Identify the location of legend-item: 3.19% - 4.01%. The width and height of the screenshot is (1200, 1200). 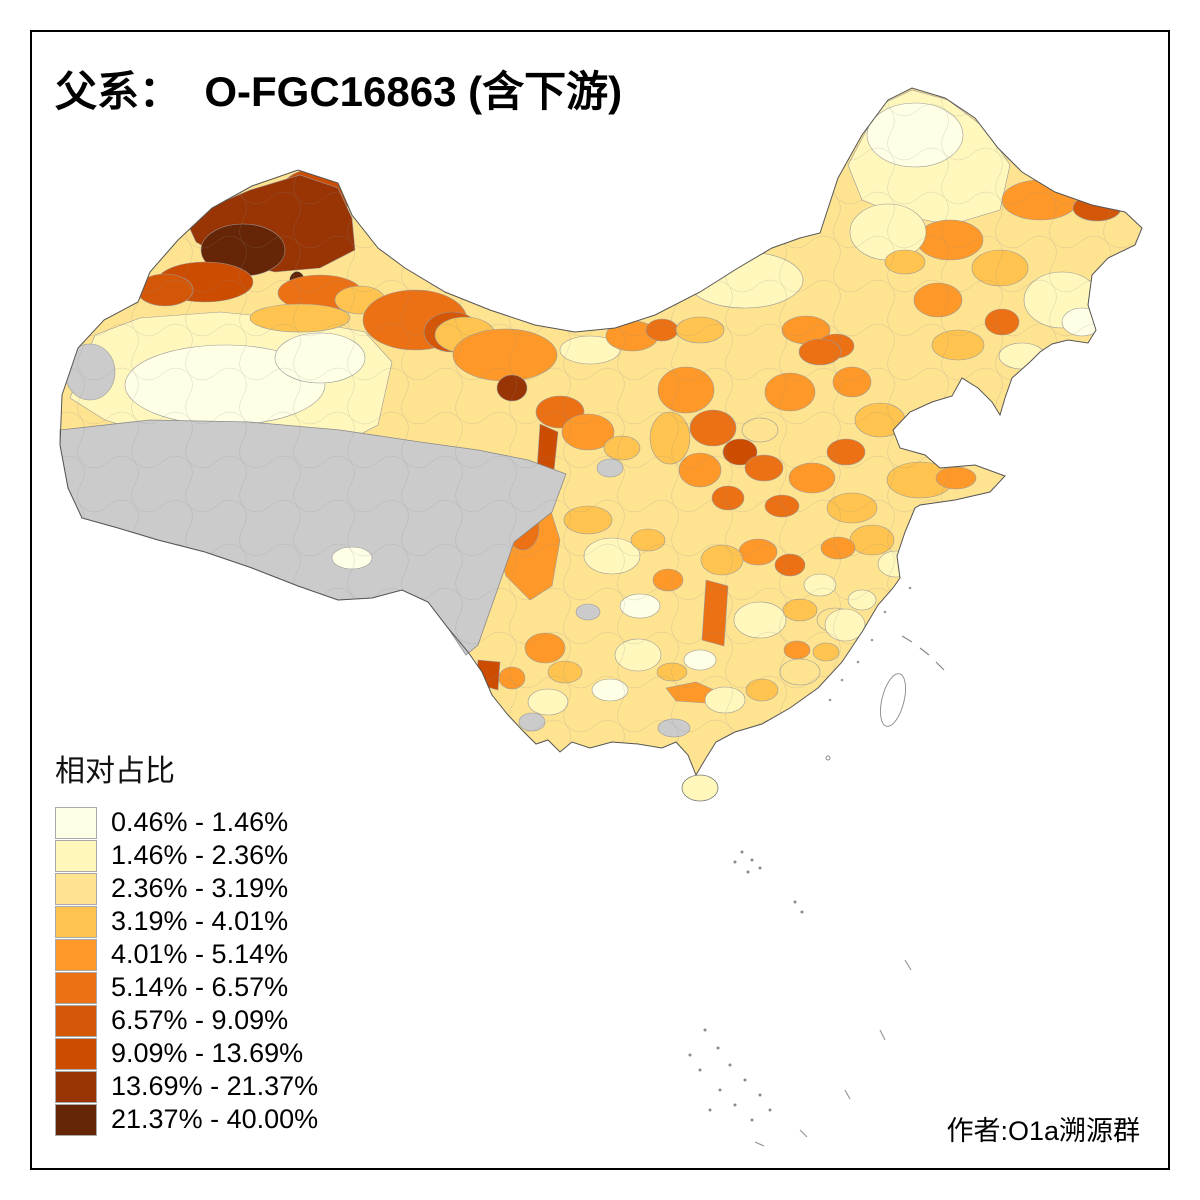
(186, 921).